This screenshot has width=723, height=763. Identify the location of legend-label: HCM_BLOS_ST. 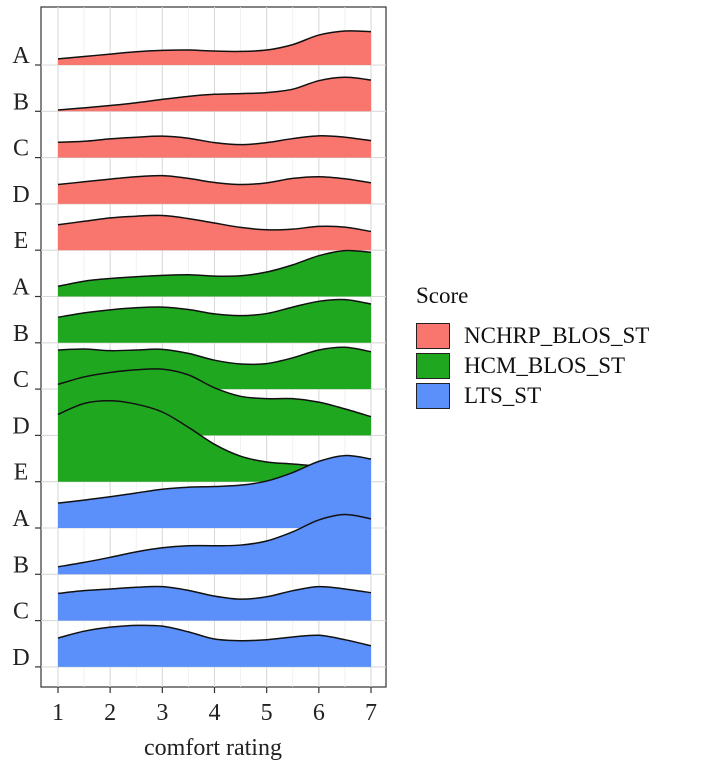
(545, 365).